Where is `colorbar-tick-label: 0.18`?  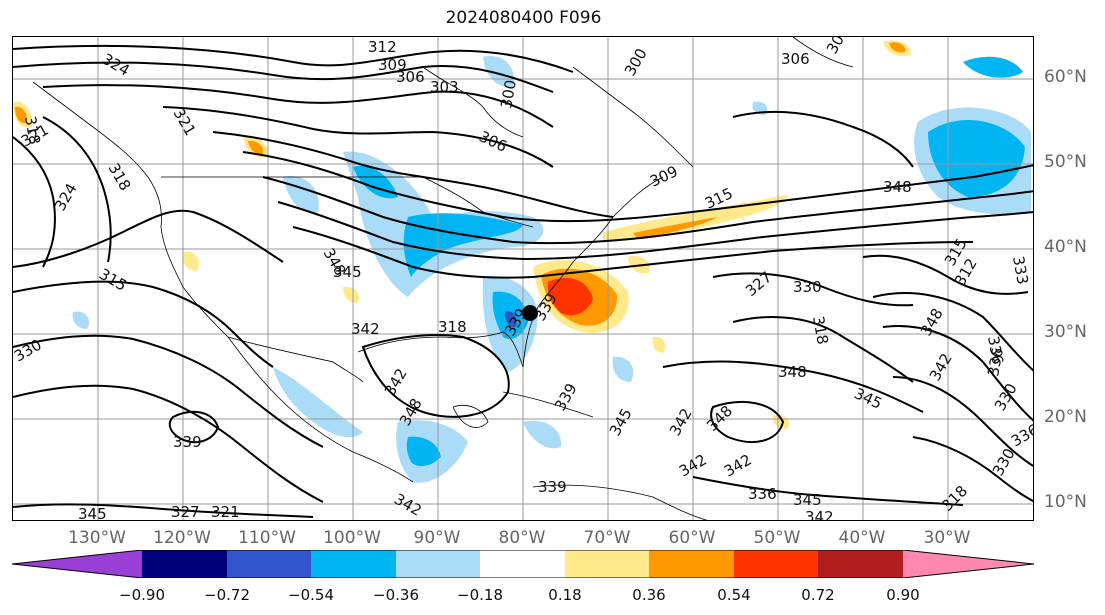
colorbar-tick-label: 0.18 is located at coordinates (565, 595).